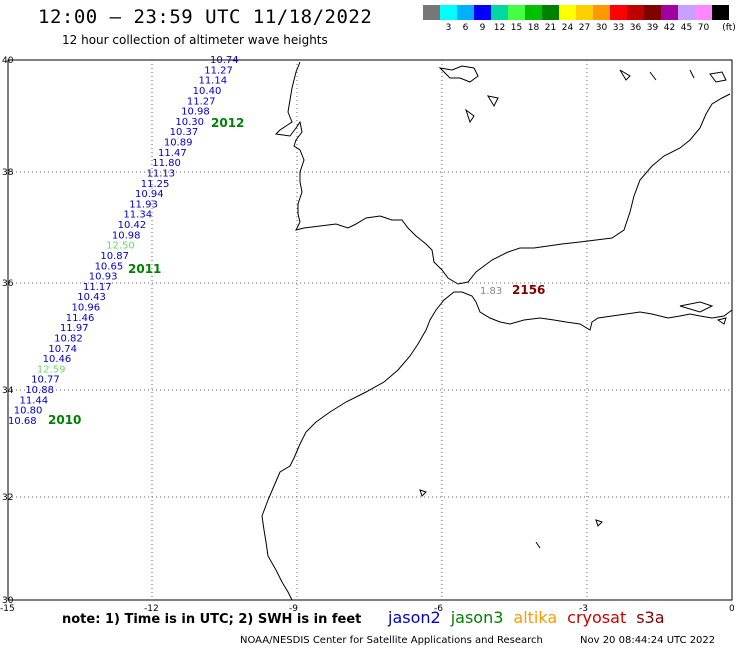 The height and width of the screenshot is (650, 740). I want to click on track-value-label: 12.50, so click(120, 246).